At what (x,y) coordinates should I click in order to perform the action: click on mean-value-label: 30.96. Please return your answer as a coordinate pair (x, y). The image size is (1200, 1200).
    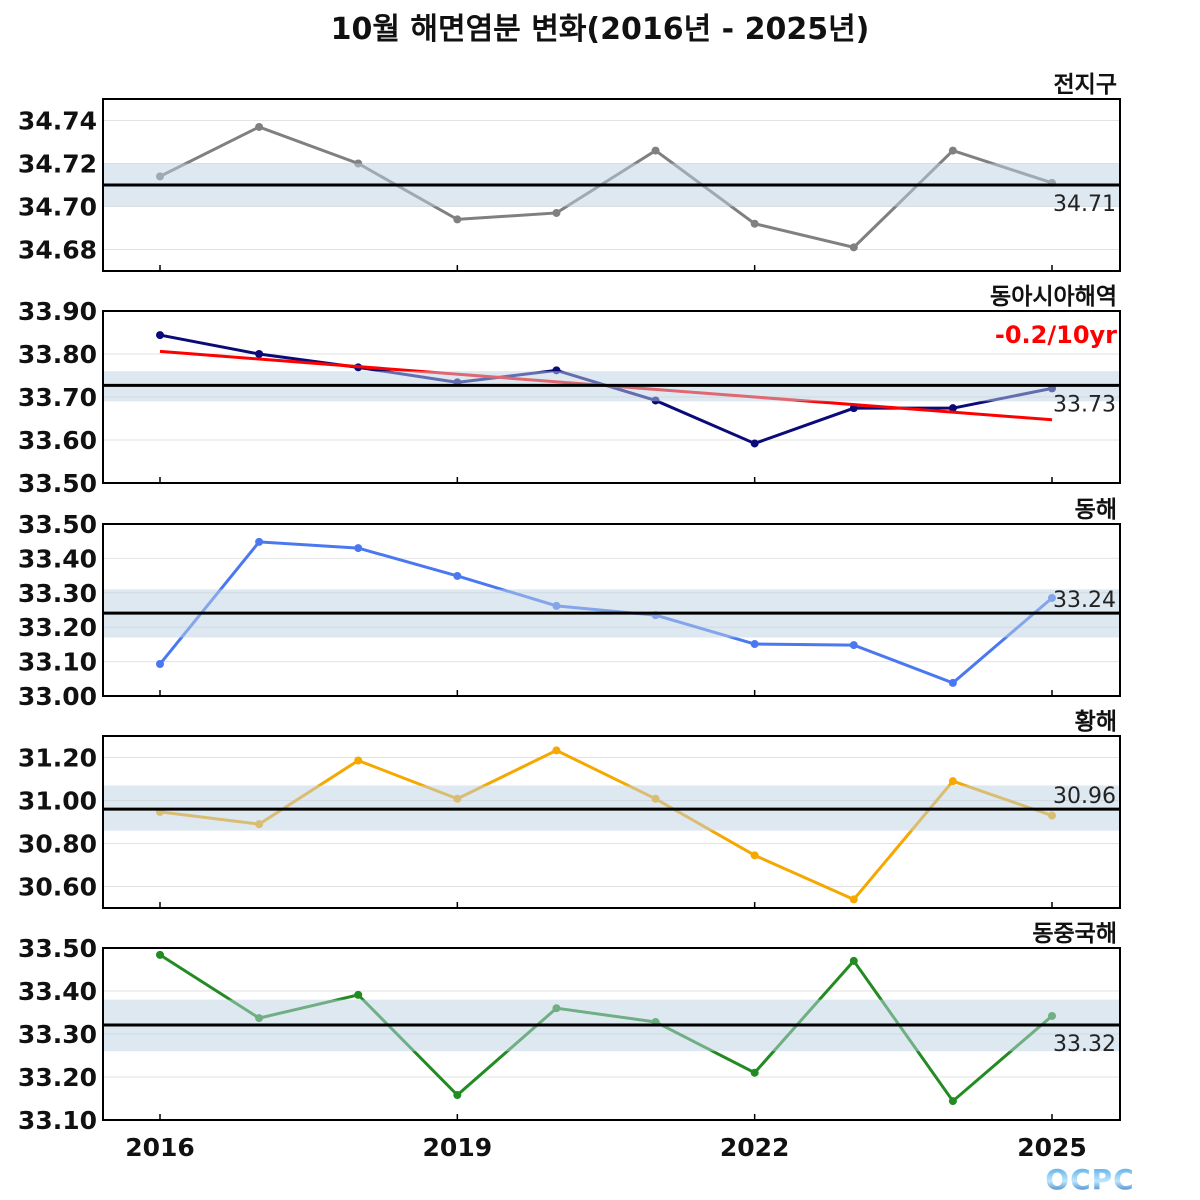
    Looking at the image, I should click on (1084, 796).